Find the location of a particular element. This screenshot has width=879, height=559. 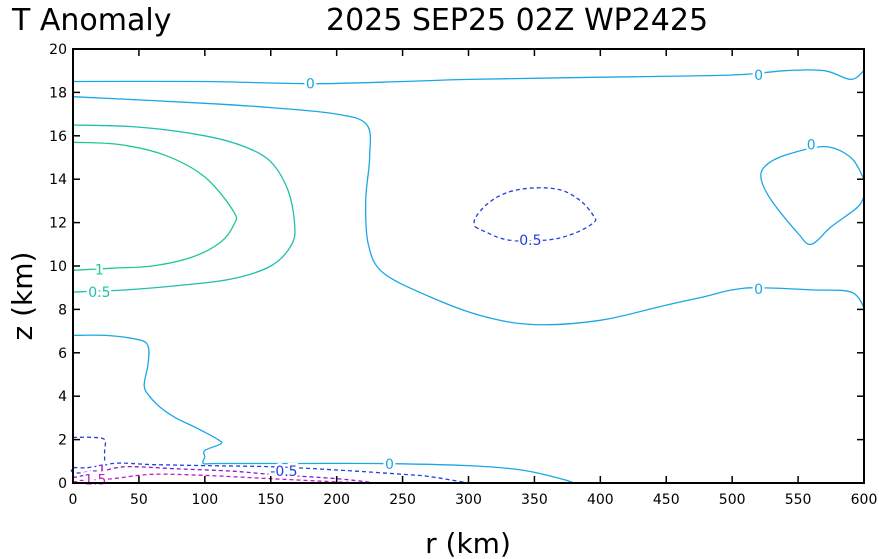

x-tick-label: 100 is located at coordinates (204, 500).